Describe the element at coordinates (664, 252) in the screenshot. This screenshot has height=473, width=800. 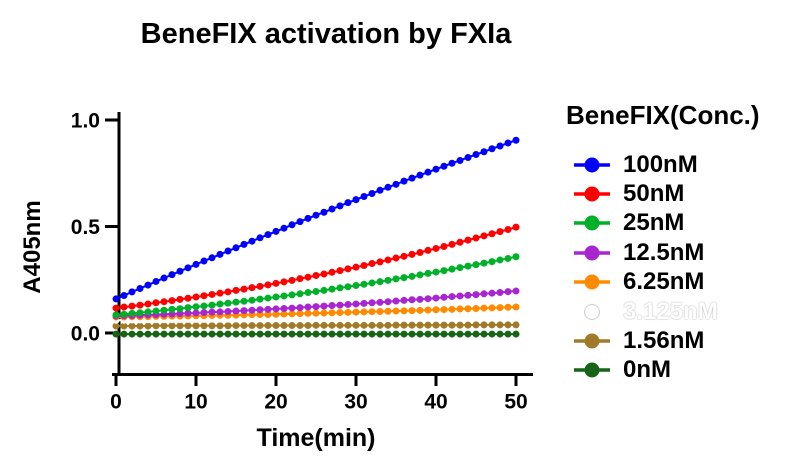
I see `legend-label: 12.5nM` at that location.